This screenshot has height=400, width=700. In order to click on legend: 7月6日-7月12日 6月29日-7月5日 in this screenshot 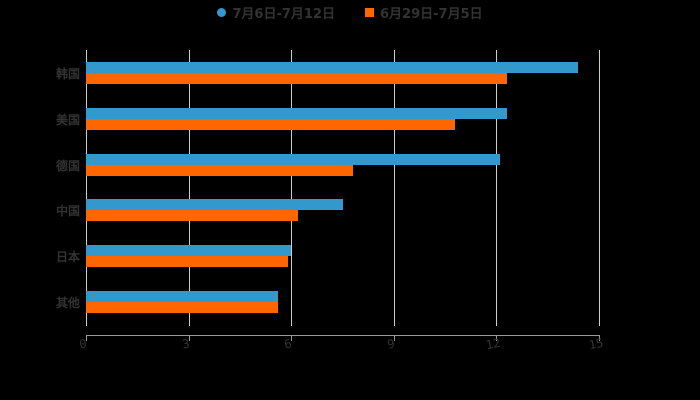, I will do `click(350, 12)`.